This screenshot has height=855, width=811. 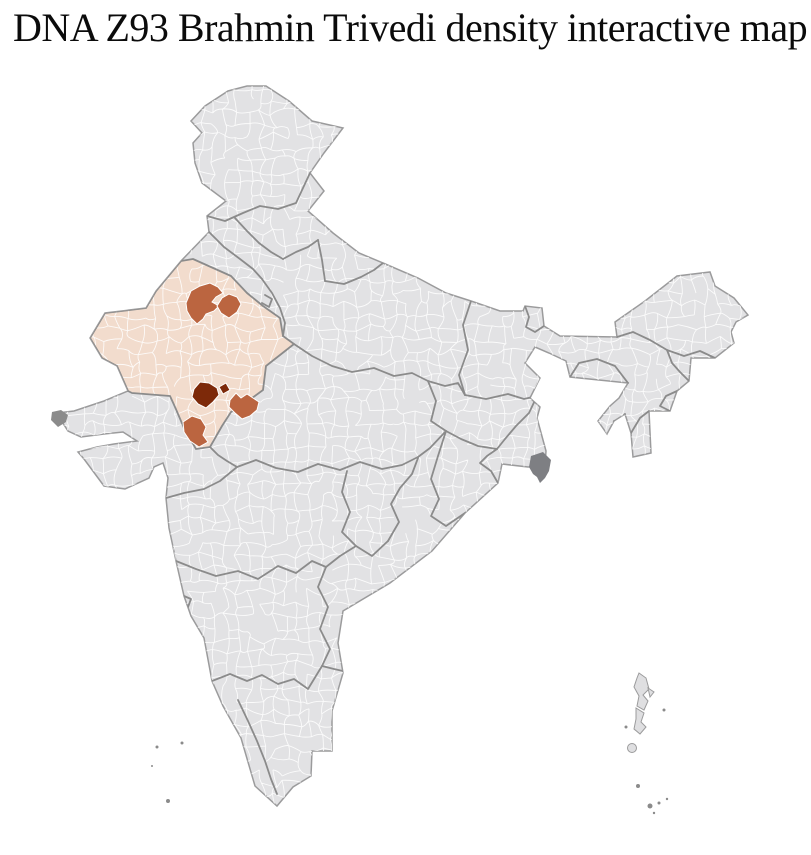 What do you see at coordinates (192, 354) in the screenshot?
I see `highlighted-state-border` at bounding box center [192, 354].